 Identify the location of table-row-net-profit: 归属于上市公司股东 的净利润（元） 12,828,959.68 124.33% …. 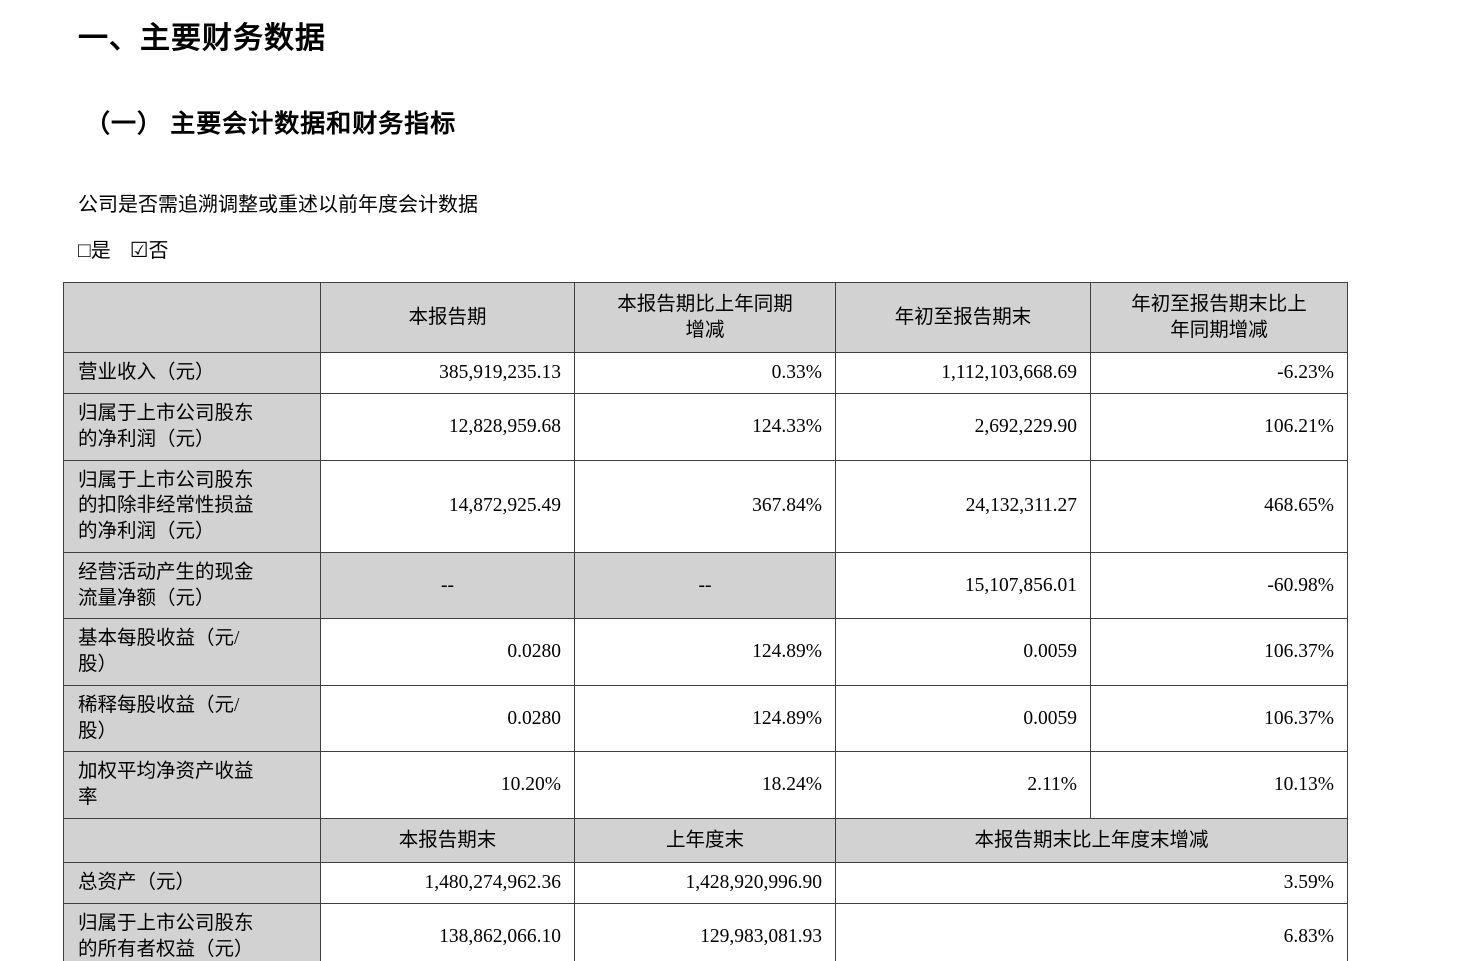
(705, 427).